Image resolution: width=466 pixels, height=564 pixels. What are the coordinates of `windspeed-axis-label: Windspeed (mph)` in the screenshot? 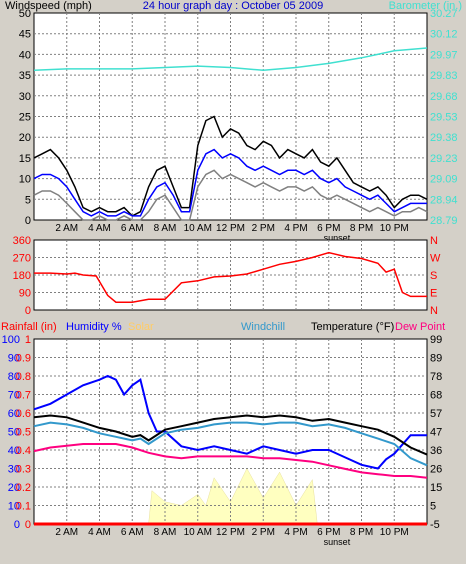 It's located at (48, 6).